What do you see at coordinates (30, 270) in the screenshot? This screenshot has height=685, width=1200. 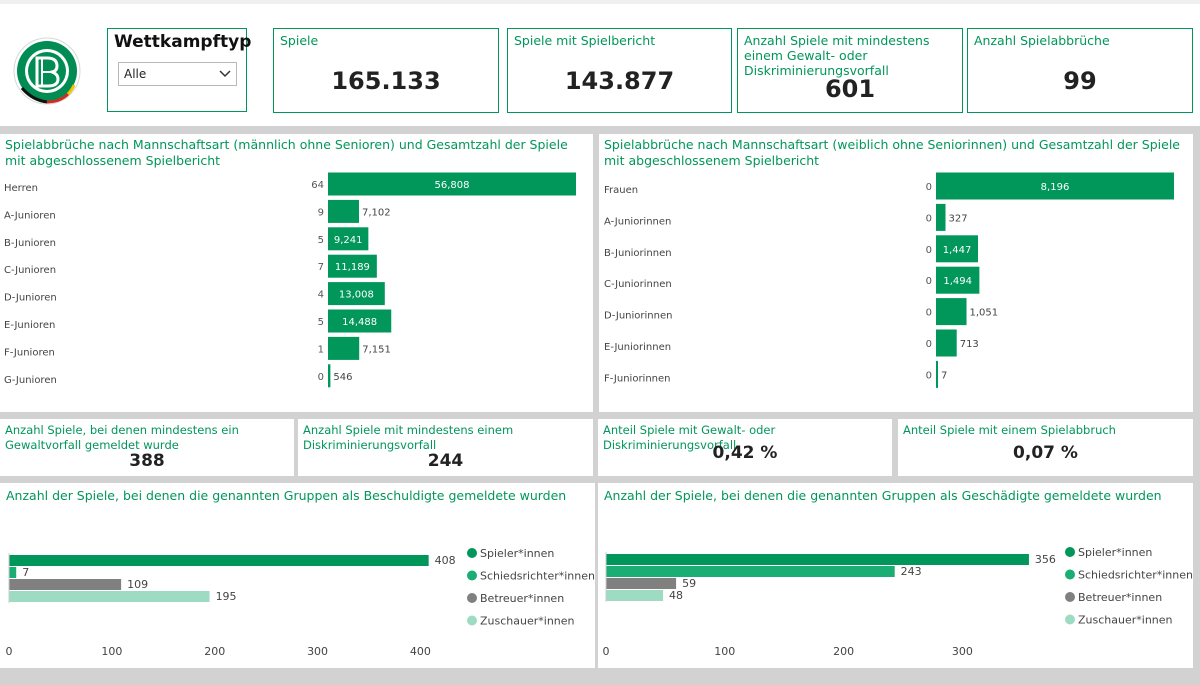 I see `category-label: C-Junioren` at bounding box center [30, 270].